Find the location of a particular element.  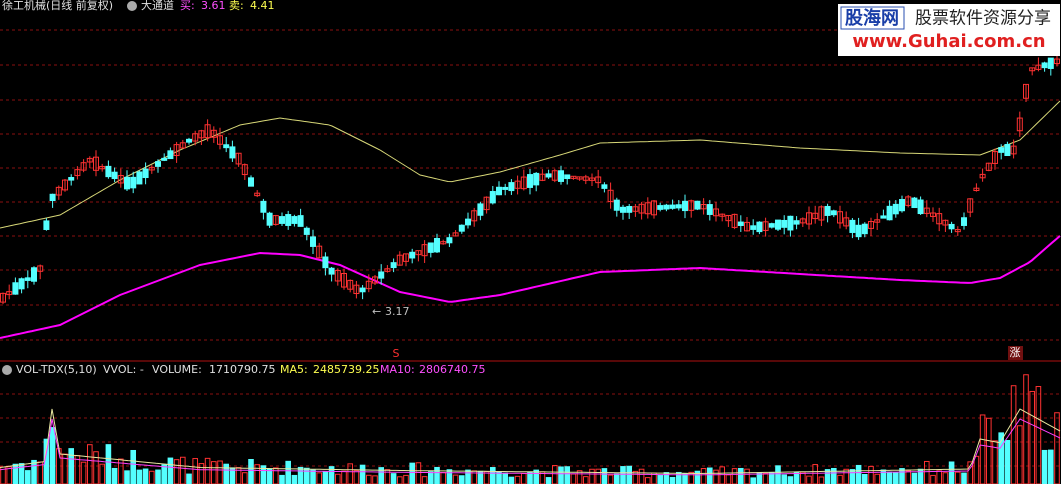

volume-menu-icon is located at coordinates (7, 370).